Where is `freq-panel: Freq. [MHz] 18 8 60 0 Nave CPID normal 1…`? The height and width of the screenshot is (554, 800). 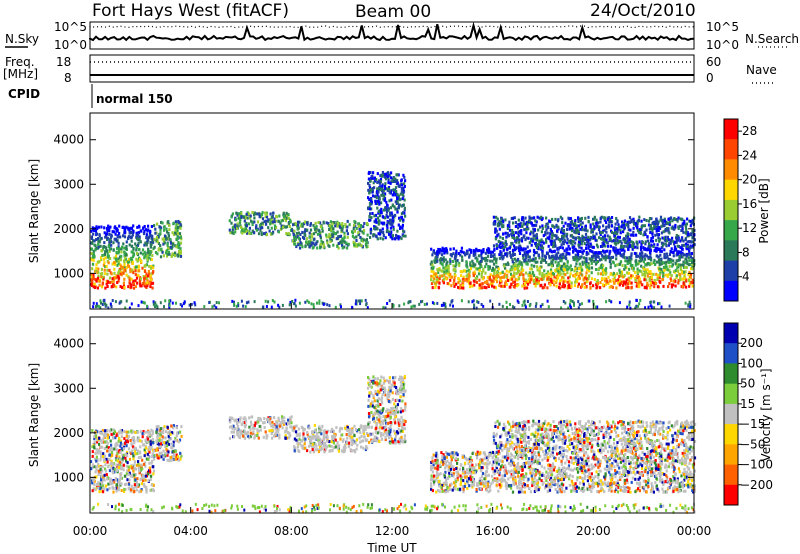 freq-panel: Freq. [MHz] 18 8 60 0 Nave CPID normal 1… is located at coordinates (390, 81).